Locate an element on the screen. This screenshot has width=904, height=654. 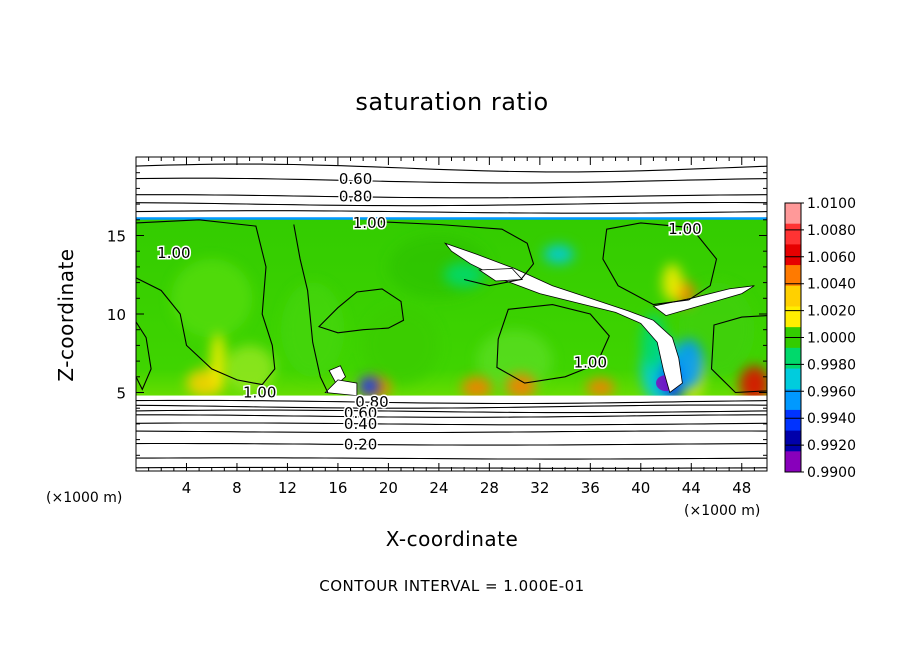
x-tick-label: 12 is located at coordinates (287, 488).